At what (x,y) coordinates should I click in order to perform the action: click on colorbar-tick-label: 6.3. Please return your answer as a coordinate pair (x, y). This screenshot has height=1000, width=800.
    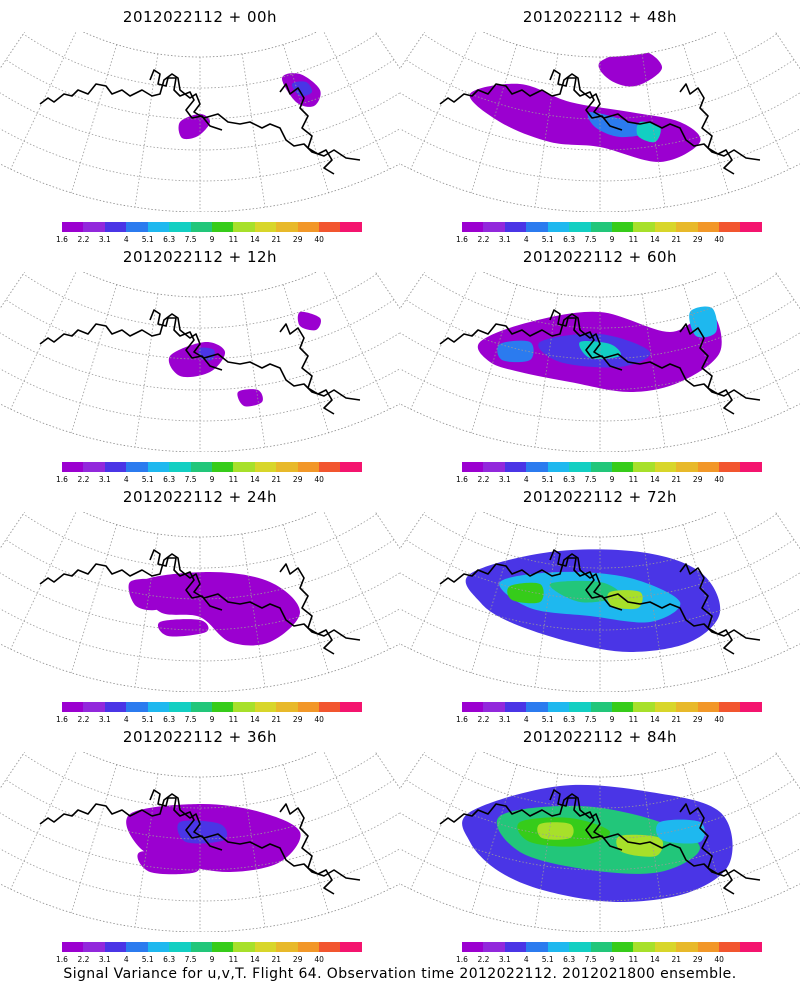
    Looking at the image, I should click on (169, 239).